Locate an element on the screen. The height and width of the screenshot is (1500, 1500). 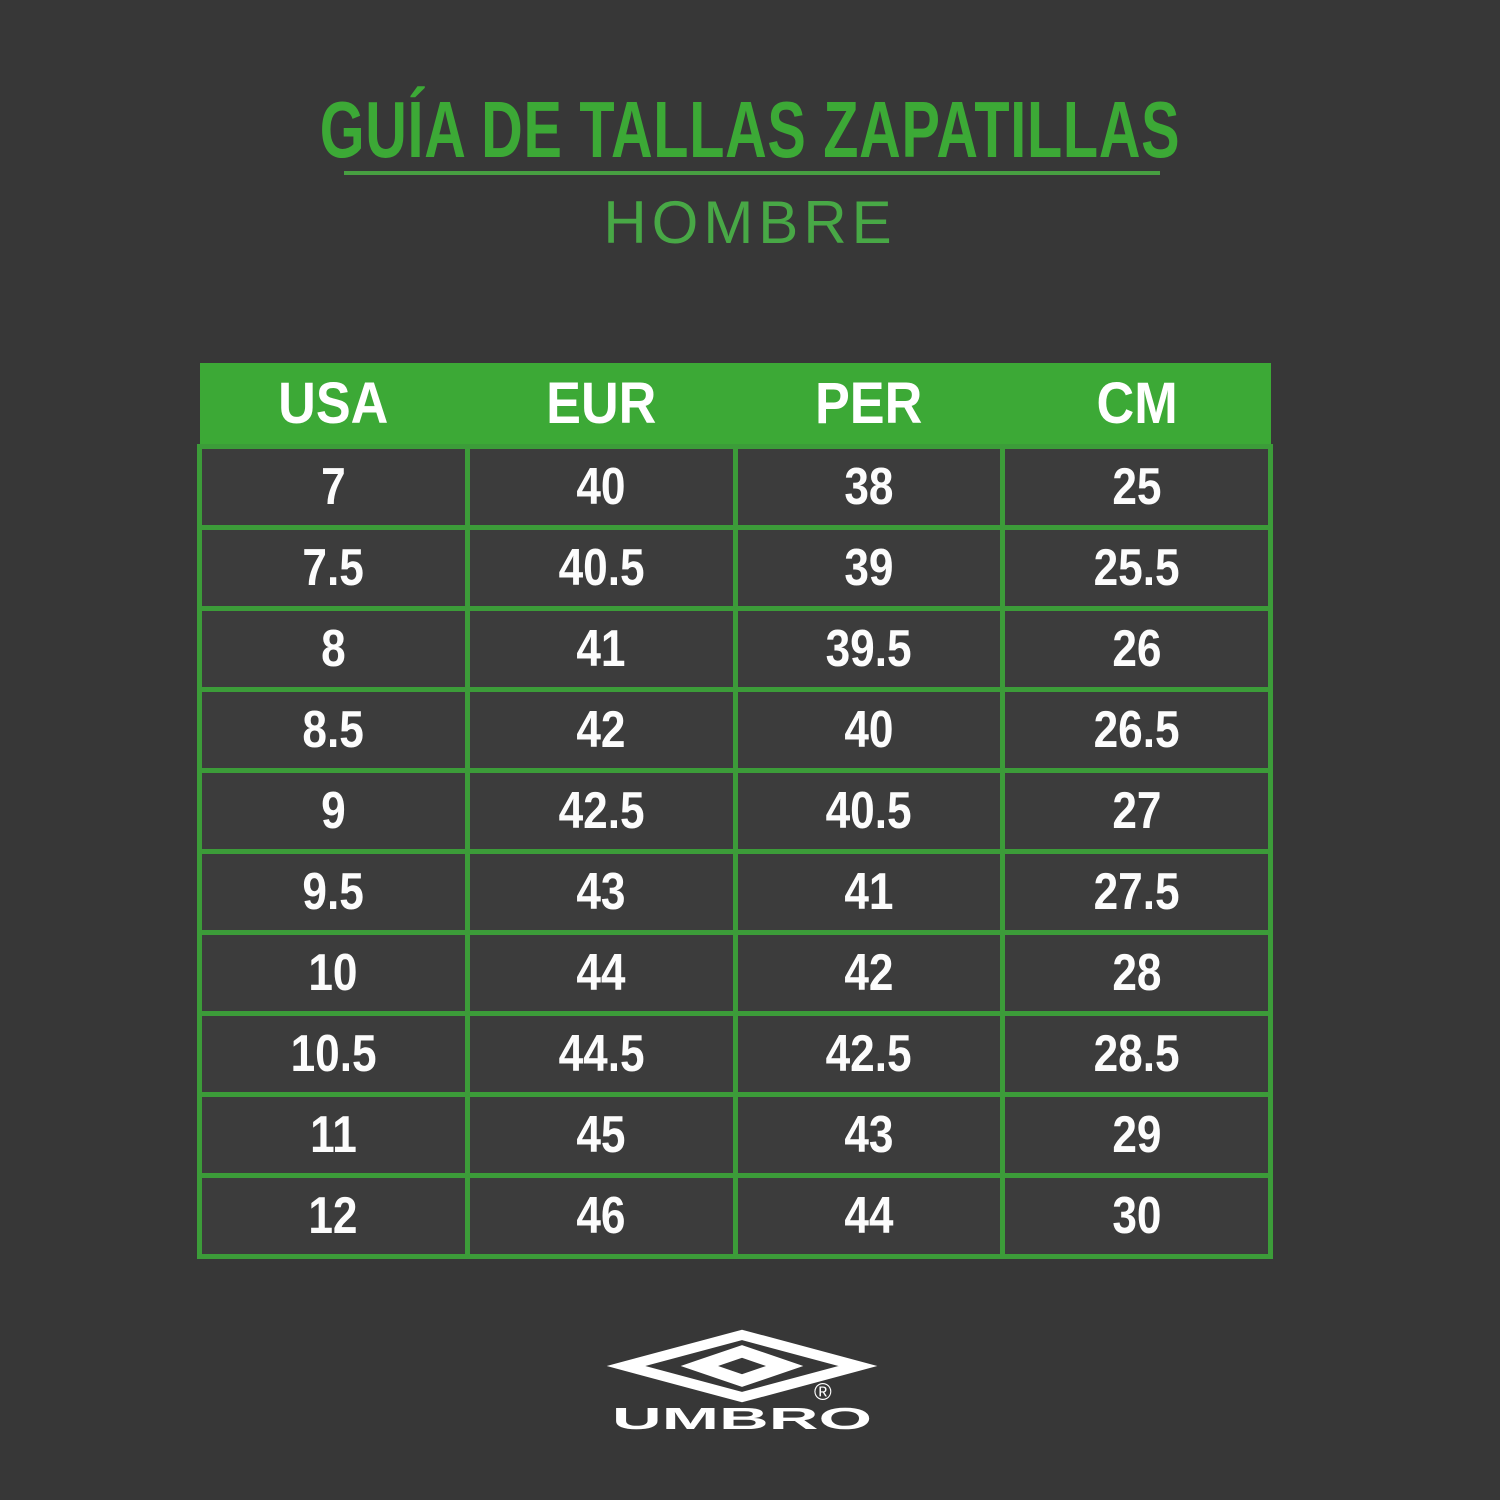
table-row: 12 46 44 30 is located at coordinates (735, 1216).